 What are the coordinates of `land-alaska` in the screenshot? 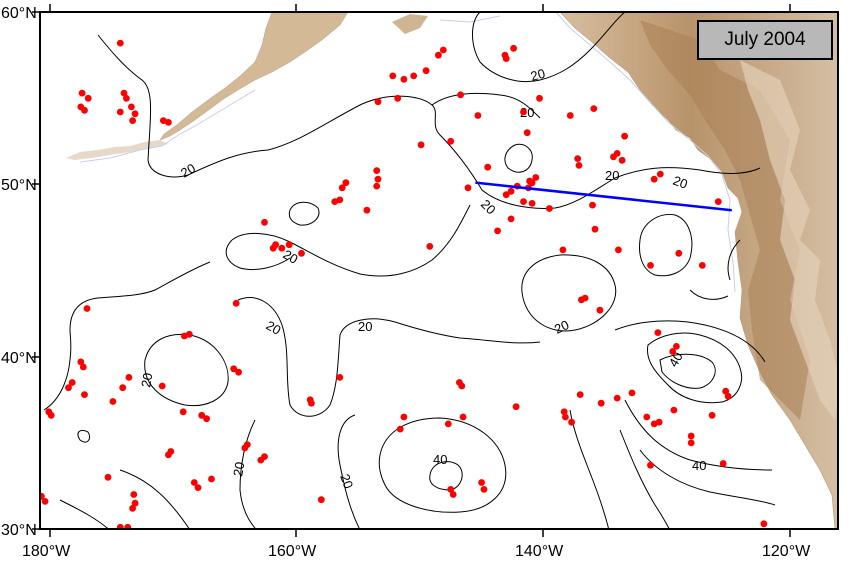 It's located at (254, 76).